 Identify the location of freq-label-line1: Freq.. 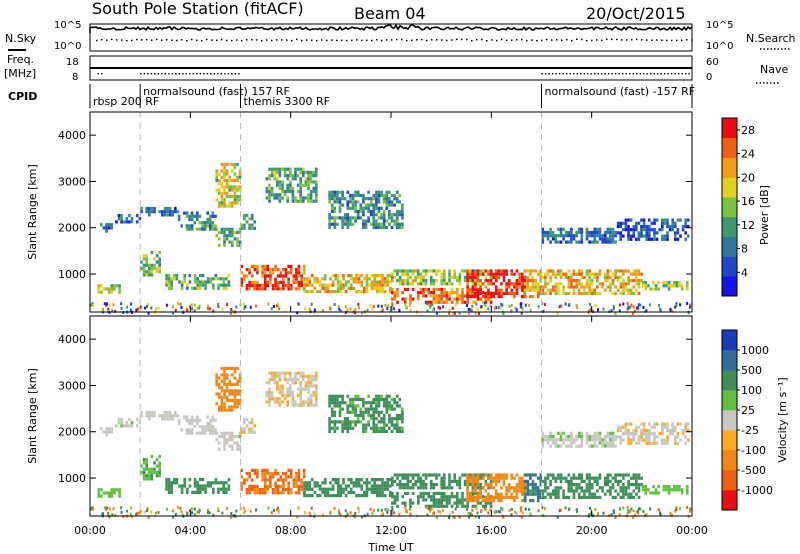
(20, 59).